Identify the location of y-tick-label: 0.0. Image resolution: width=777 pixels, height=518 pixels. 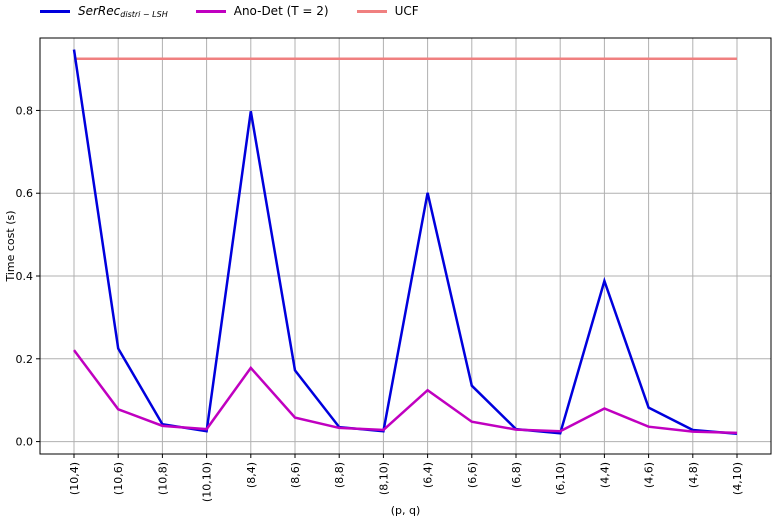
(25, 442).